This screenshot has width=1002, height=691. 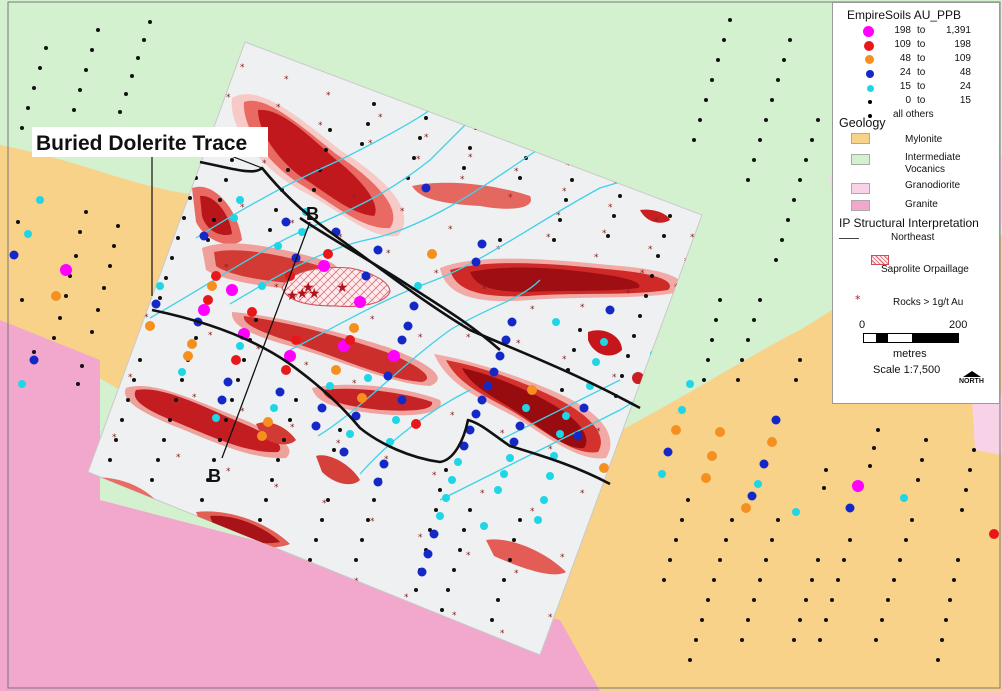 I want to click on soil-class-row: 48 to 109, so click(x=917, y=59).